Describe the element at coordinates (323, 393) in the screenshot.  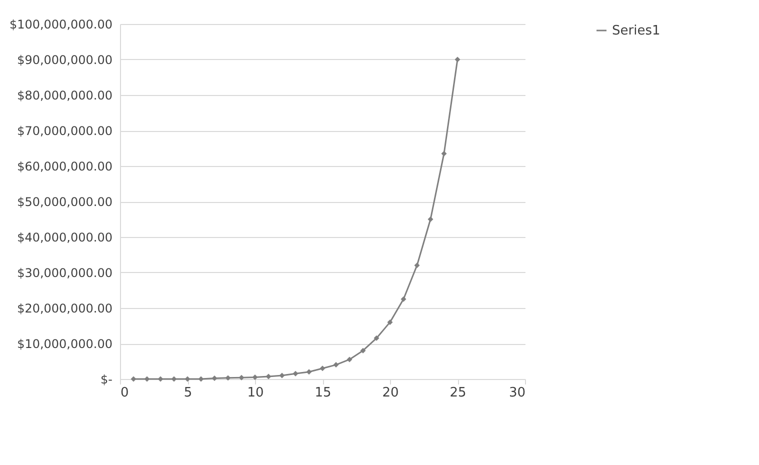
I see `x-tick-label: 15` at that location.